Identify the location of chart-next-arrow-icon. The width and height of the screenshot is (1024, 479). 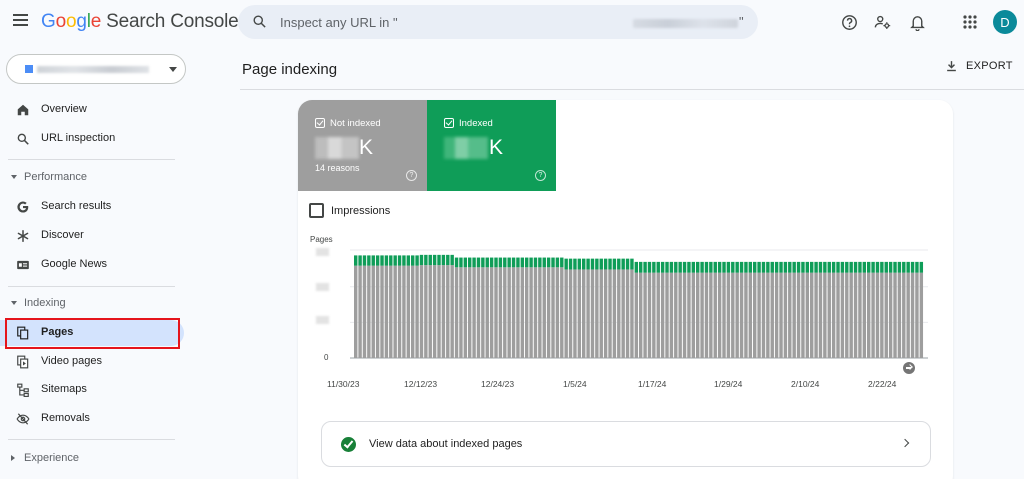
(909, 368).